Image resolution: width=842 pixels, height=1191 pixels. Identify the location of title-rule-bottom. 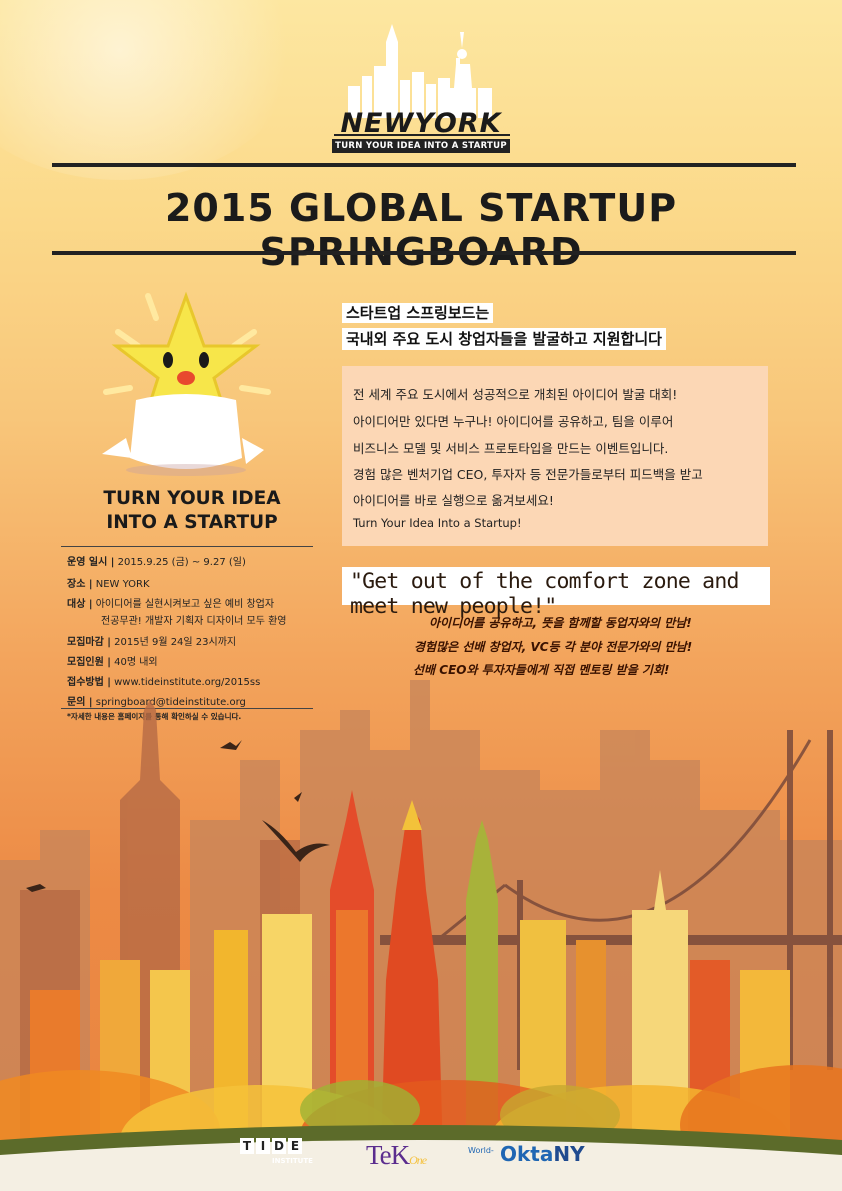
(424, 253).